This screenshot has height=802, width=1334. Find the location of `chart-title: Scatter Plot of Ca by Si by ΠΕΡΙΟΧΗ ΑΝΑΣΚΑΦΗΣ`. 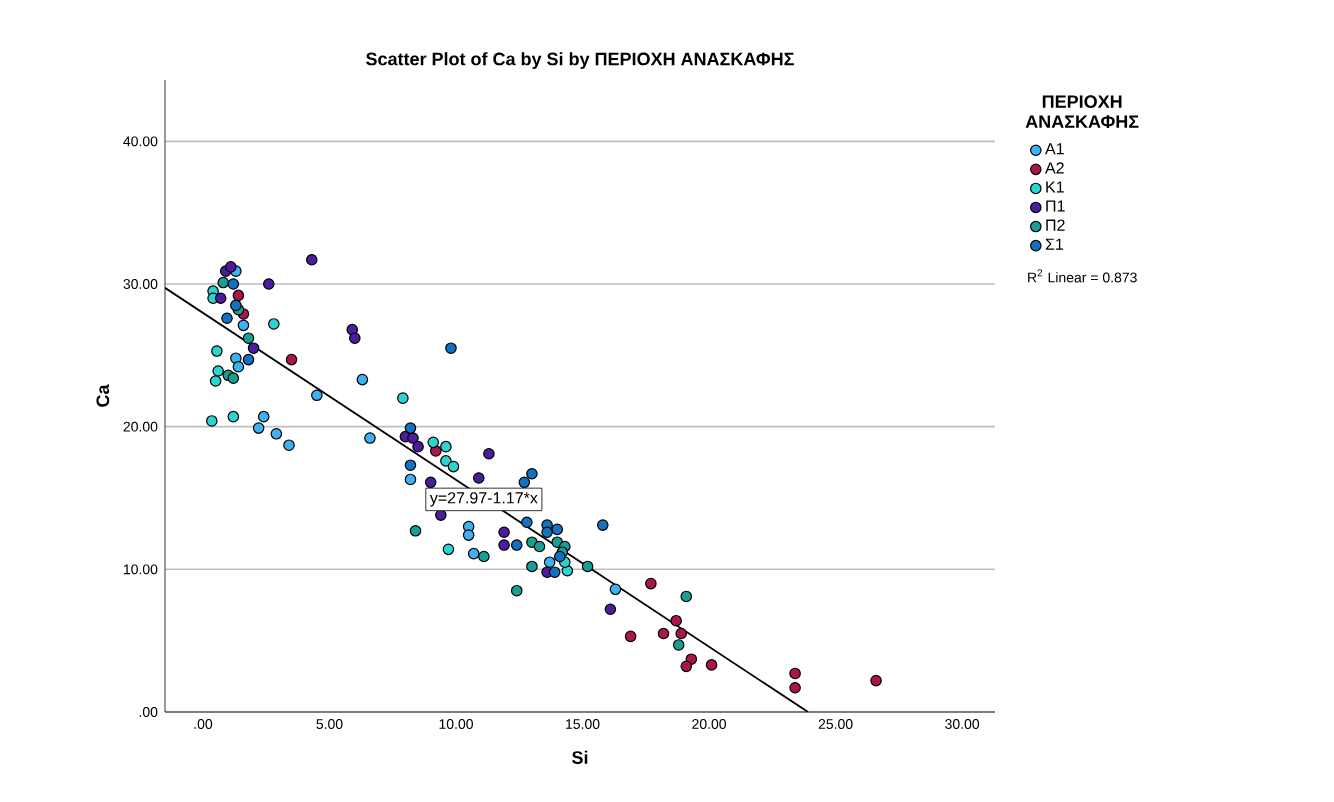

chart-title: Scatter Plot of Ca by Si by ΠΕΡΙΟΧΗ ΑΝΑΣΚΑΦΗΣ is located at coordinates (580, 60).